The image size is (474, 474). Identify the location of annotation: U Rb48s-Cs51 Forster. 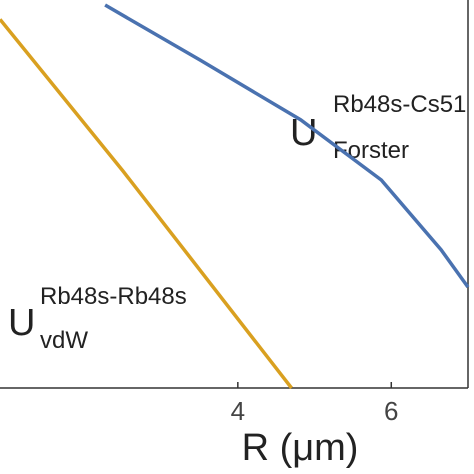
(378, 127).